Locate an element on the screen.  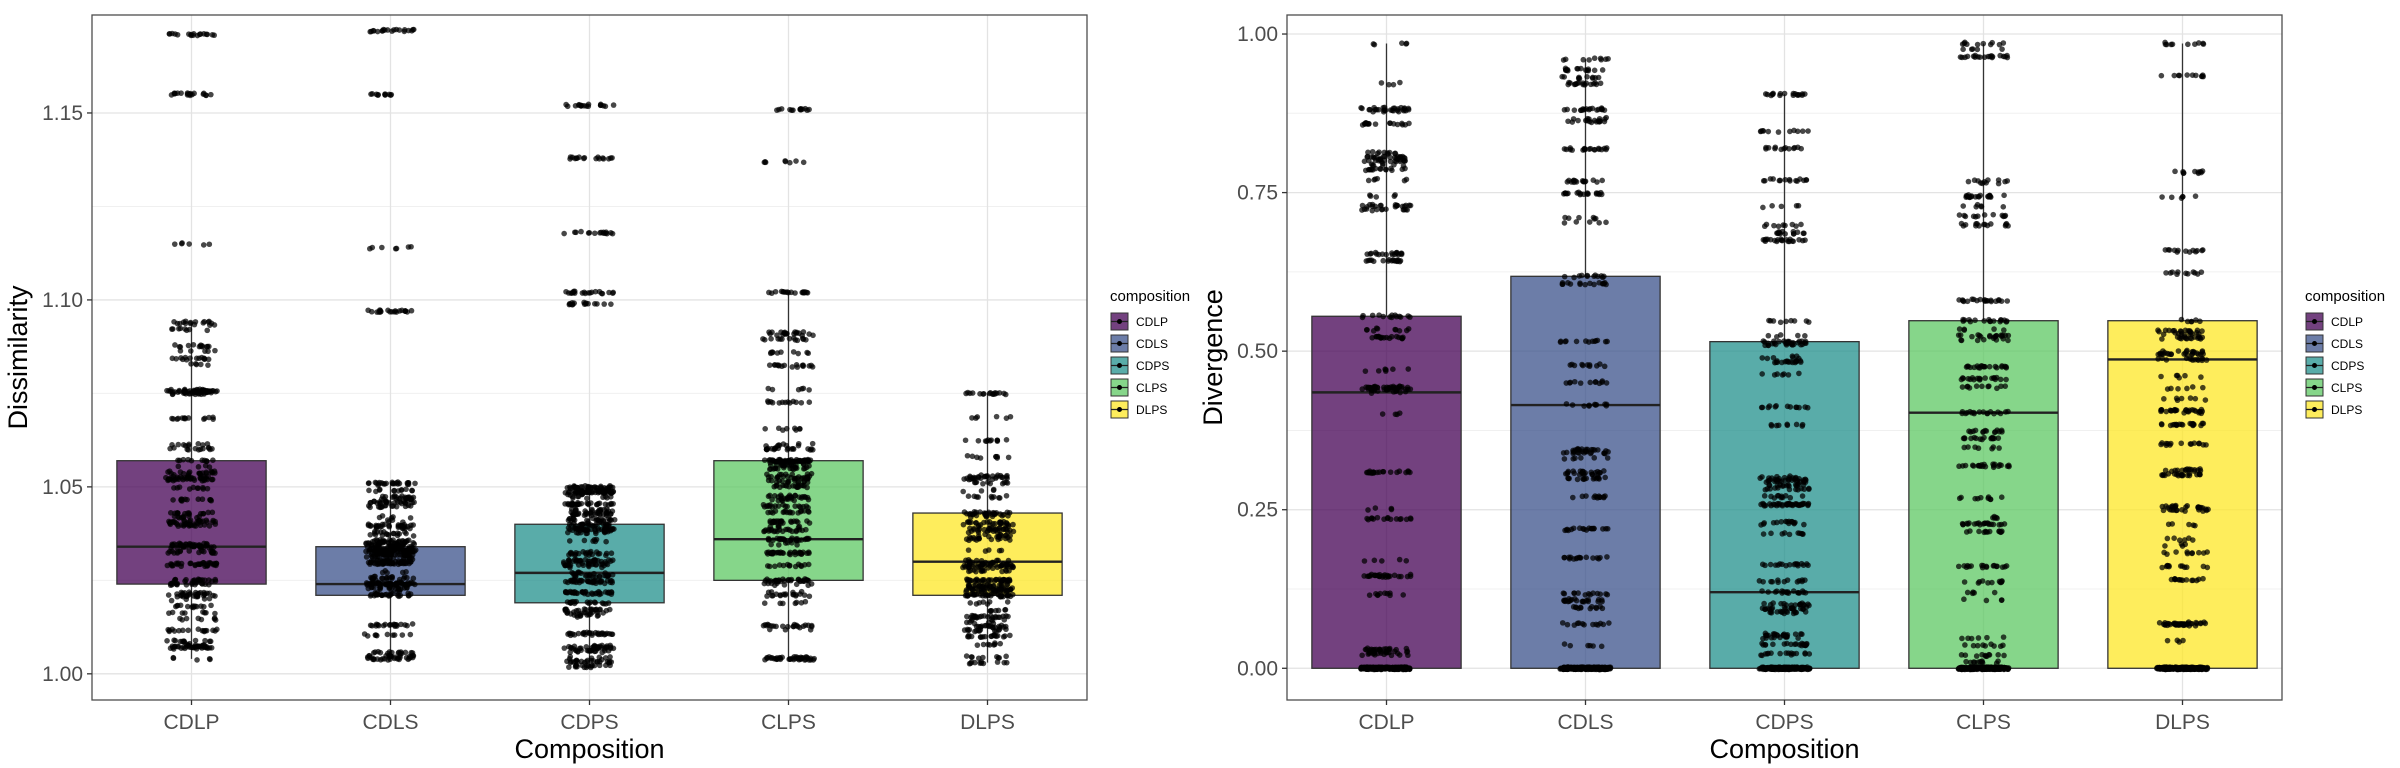
legend-key-point is located at coordinates (1119, 321).